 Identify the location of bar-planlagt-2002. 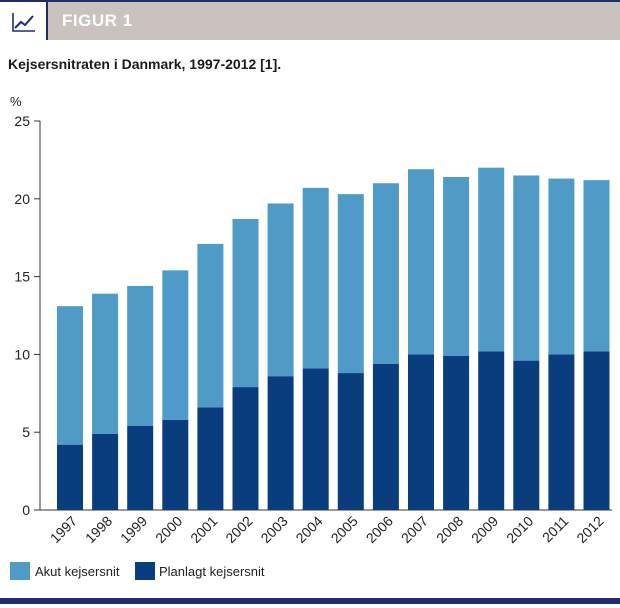
(245, 448).